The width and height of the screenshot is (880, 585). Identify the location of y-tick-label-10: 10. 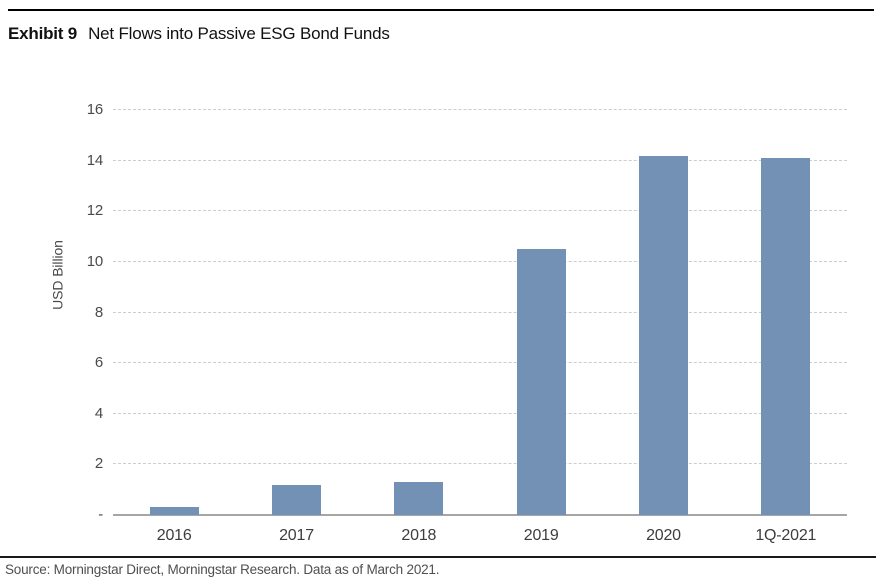
(94, 261).